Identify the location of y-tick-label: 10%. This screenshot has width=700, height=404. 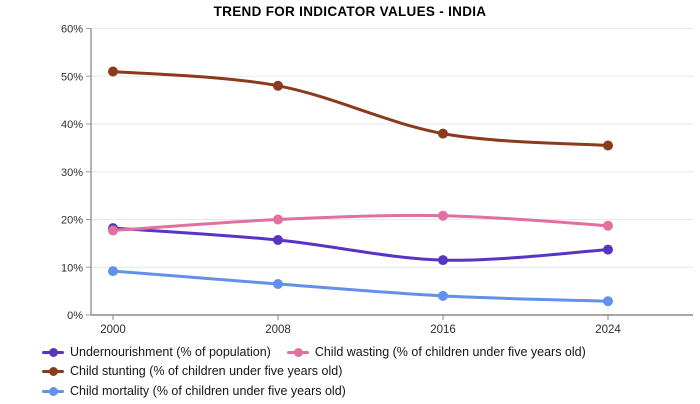
(72, 268).